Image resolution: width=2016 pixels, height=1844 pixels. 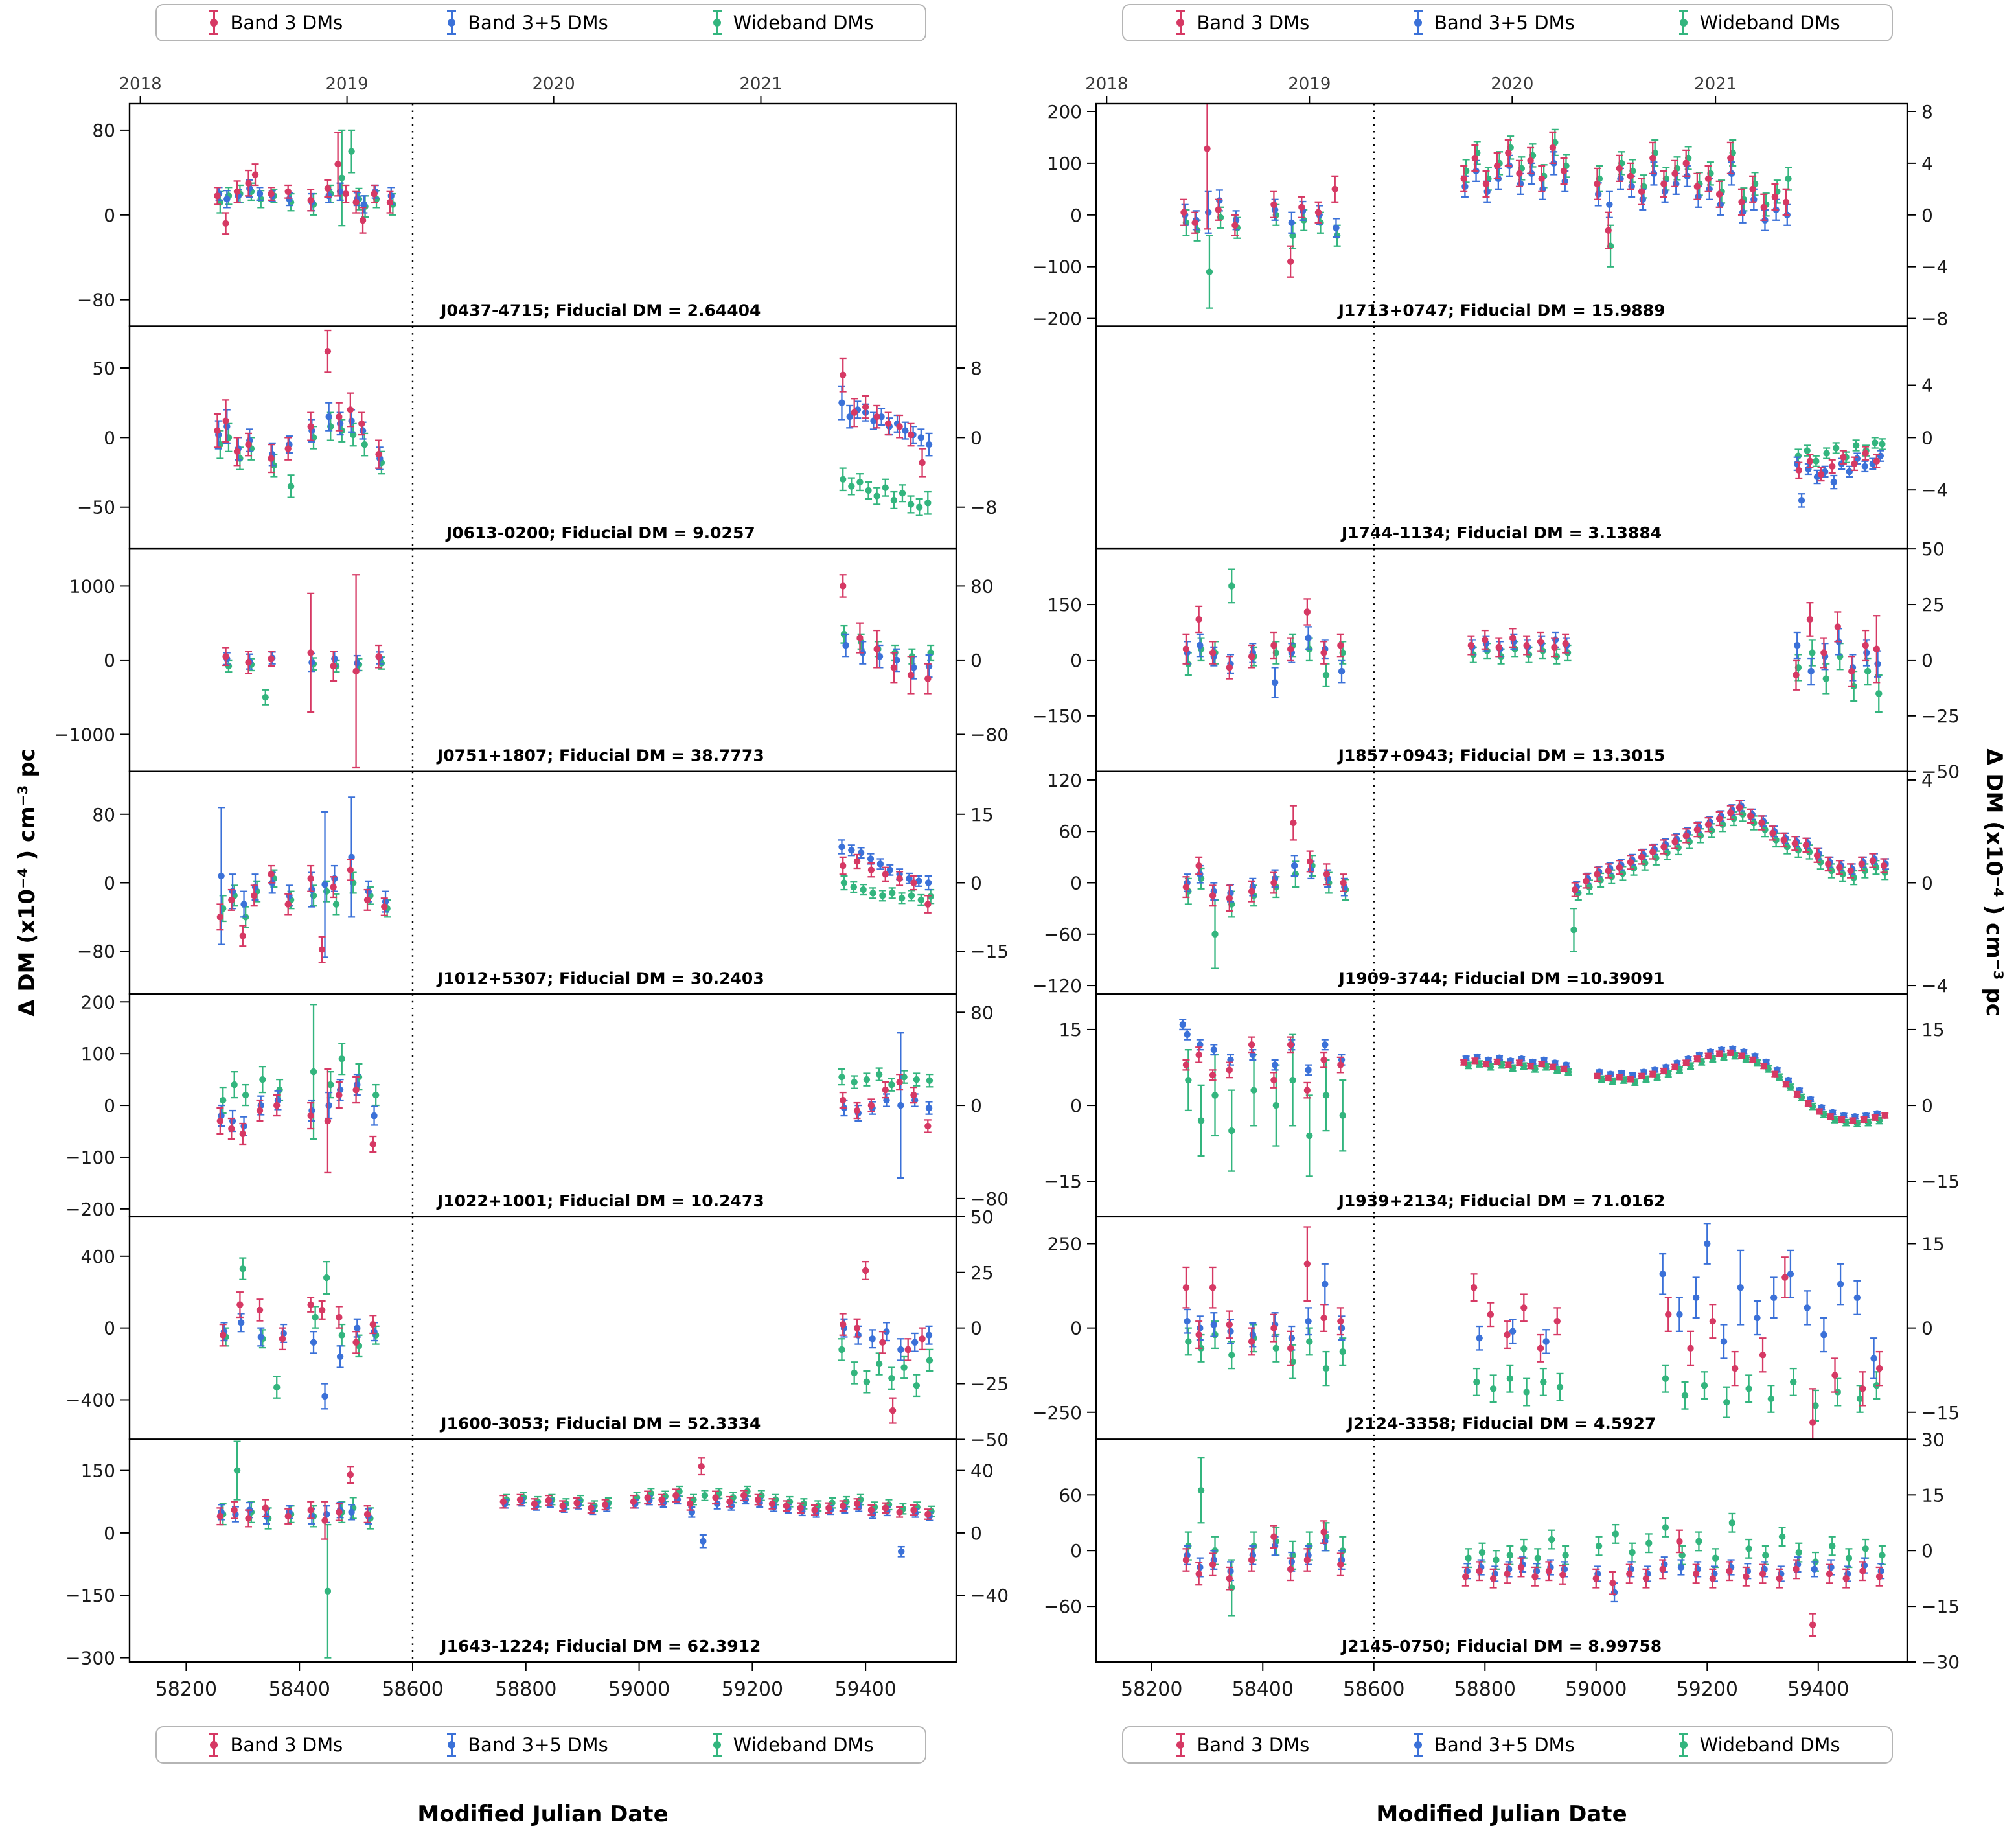 What do you see at coordinates (304, 182) in the screenshot?
I see `series-layer` at bounding box center [304, 182].